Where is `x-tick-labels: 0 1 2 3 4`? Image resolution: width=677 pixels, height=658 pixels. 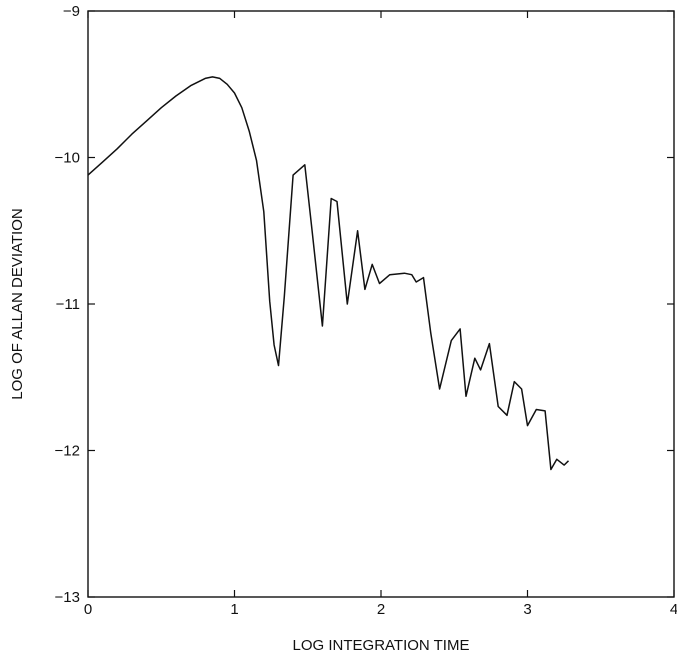 x-tick-labels: 0 1 2 3 4 is located at coordinates (380, 609).